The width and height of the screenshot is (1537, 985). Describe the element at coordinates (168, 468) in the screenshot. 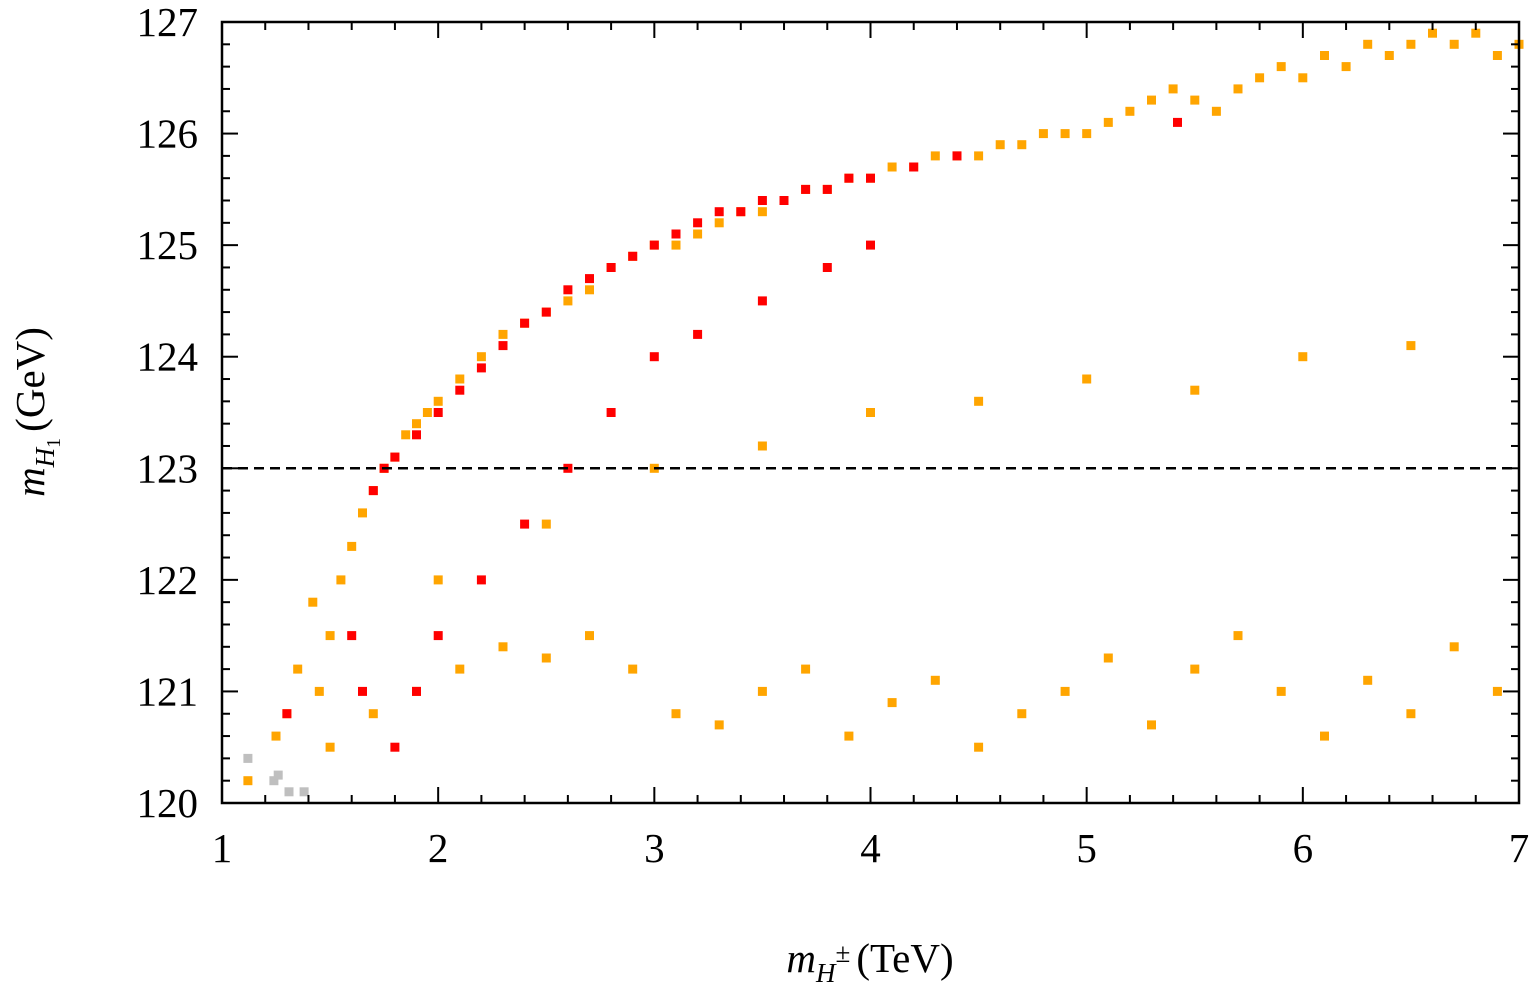

I see `y-tick-label: 123` at that location.